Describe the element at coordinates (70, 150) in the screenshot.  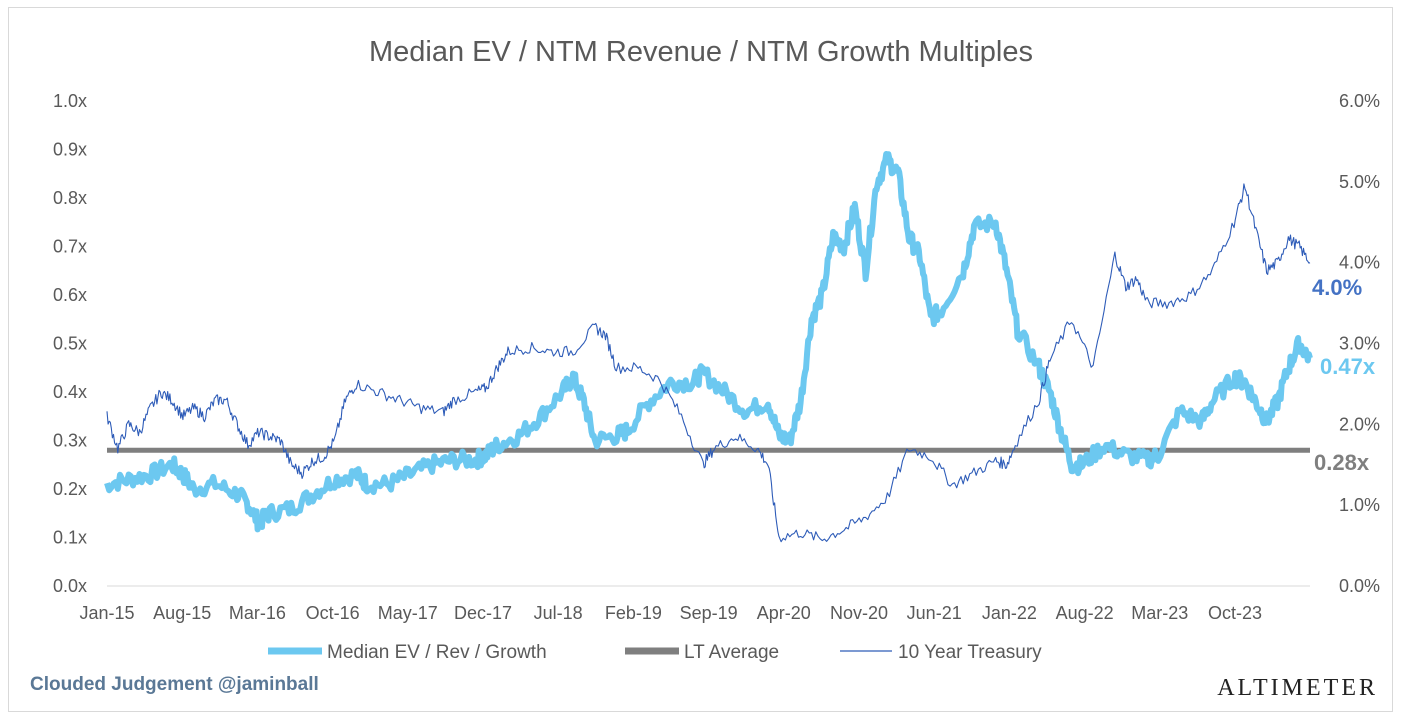
I see `left-tick-label: 0.9x` at that location.